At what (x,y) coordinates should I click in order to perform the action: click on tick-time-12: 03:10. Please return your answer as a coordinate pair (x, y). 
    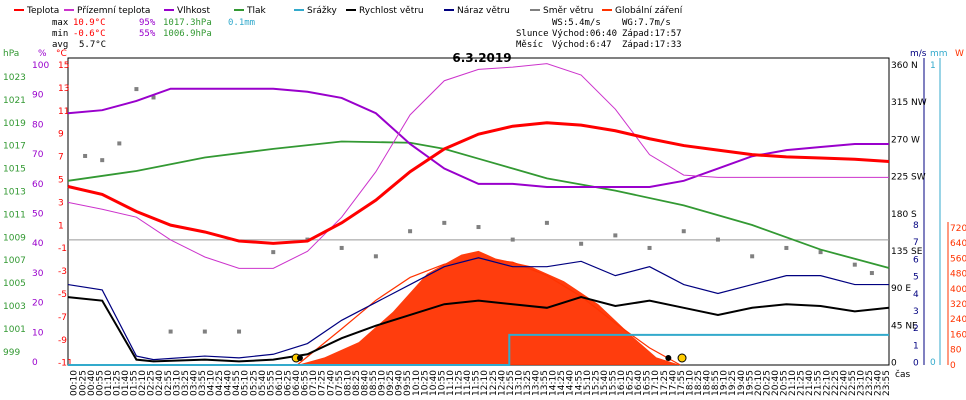
    Looking at the image, I should click on (177, 383).